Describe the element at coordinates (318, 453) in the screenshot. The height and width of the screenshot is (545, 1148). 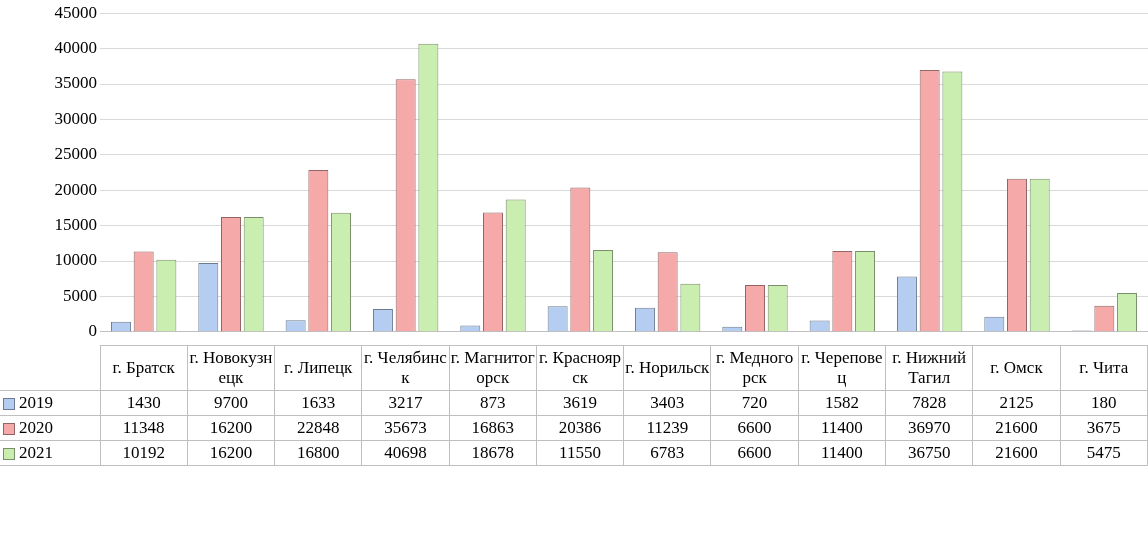
I see `data-label: 16800` at that location.